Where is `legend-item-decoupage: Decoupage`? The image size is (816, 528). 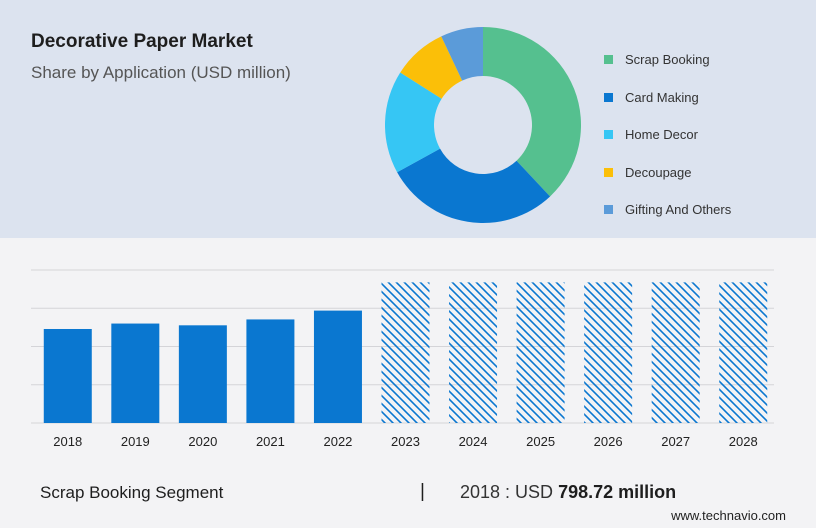
legend-item-decoupage: Decoupage is located at coordinates (667, 173).